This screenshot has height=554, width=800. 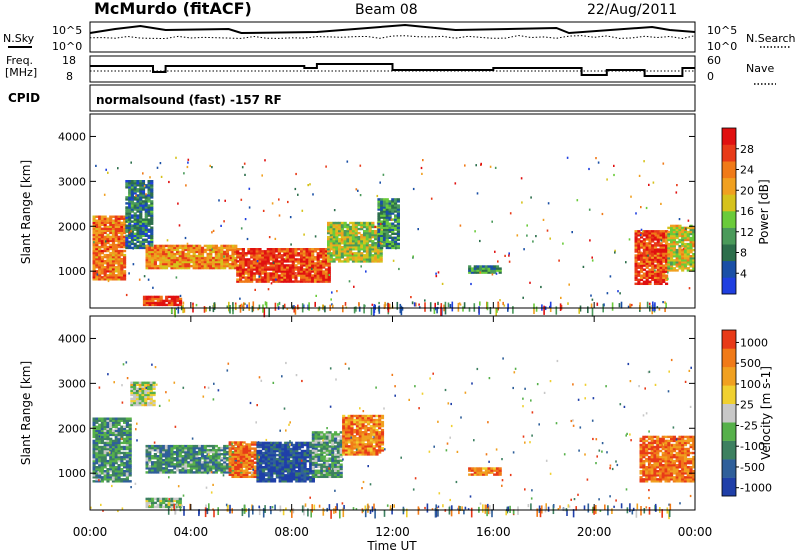 I want to click on cpid-panel-frame, so click(x=392, y=98).